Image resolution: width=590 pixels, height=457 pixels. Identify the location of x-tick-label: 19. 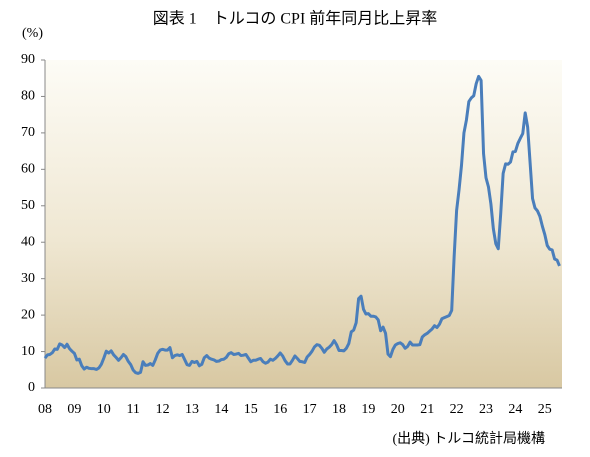
(368, 409).